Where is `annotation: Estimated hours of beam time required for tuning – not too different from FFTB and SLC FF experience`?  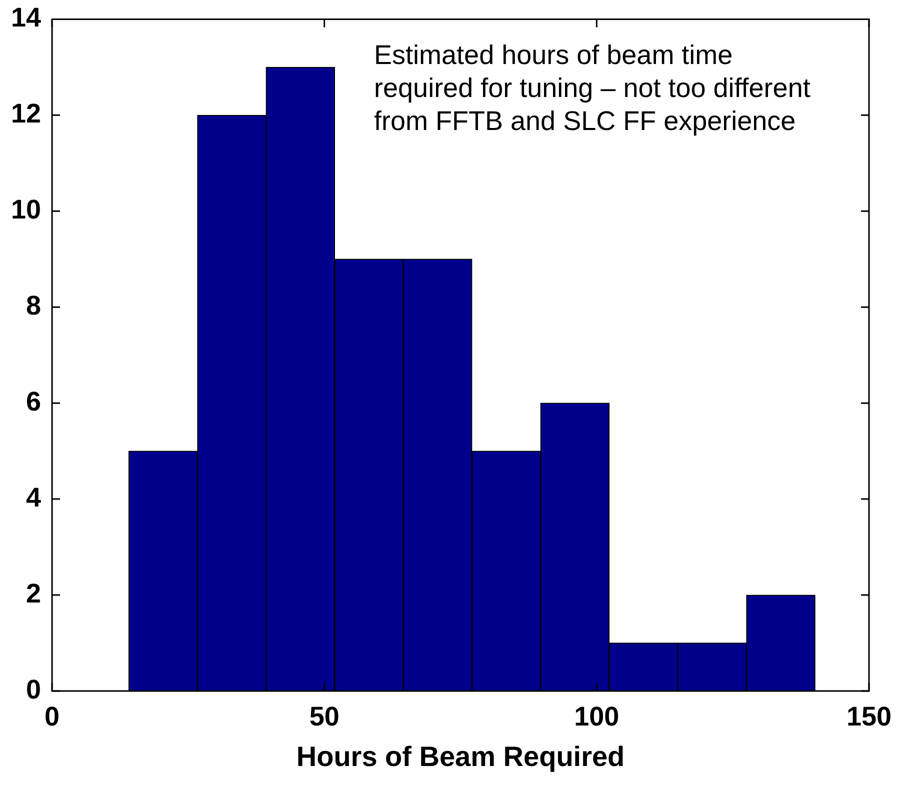
annotation: Estimated hours of beam time required for tuning – not too different from FFTB and SLC FF experience is located at coordinates (592, 88).